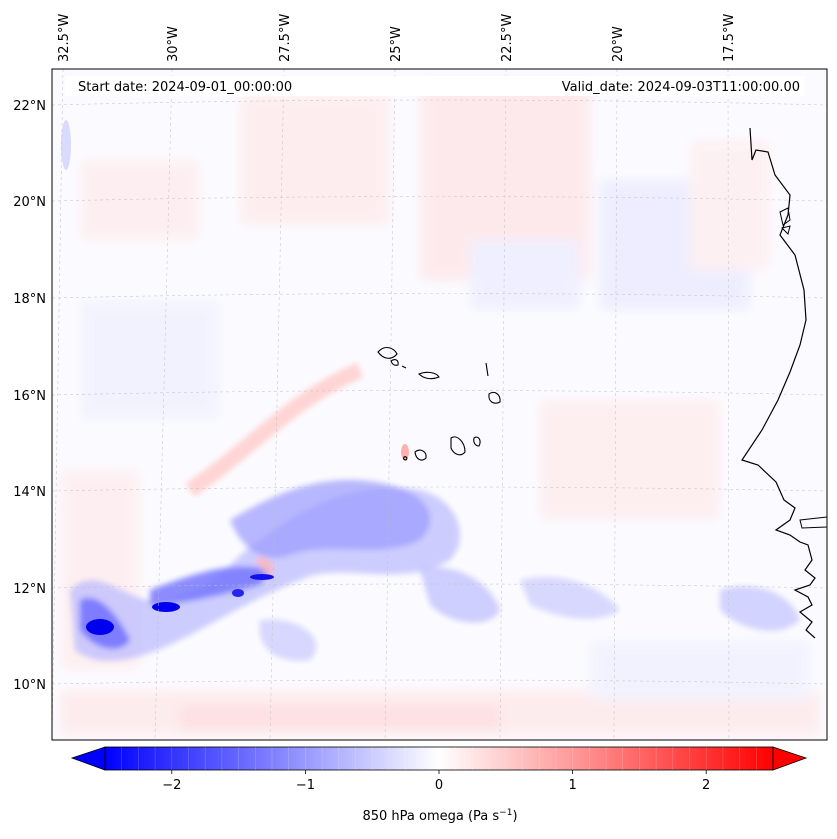 This screenshot has width=837, height=839. I want to click on colorbar-label: 850 hPa omega (Pa s−1), so click(439, 816).